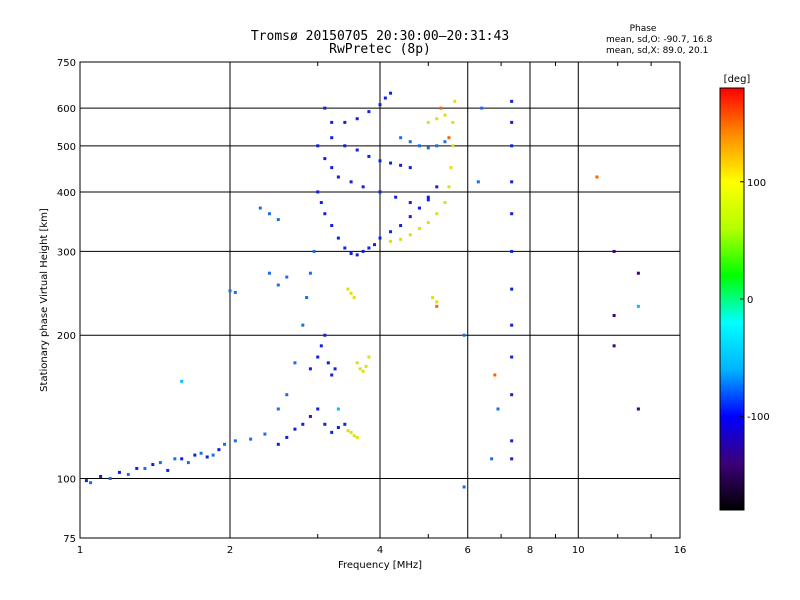 The image size is (800, 600). Describe the element at coordinates (380, 36) in the screenshot. I see `chart-title: Tromsø 20150705 20:30:00–20:31:43` at that location.